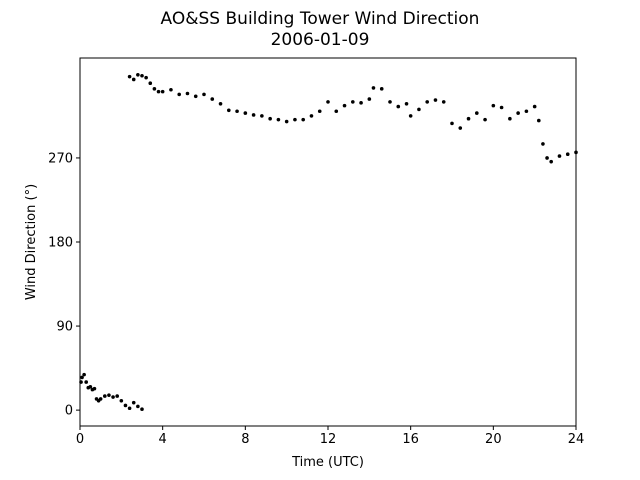 This screenshot has height=480, width=640. I want to click on y-tick-label: 270, so click(60, 158).